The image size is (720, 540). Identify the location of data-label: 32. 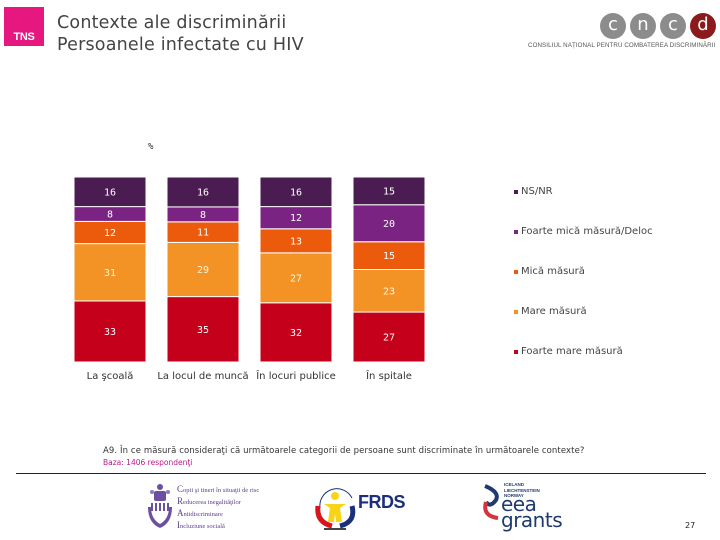
(296, 333).